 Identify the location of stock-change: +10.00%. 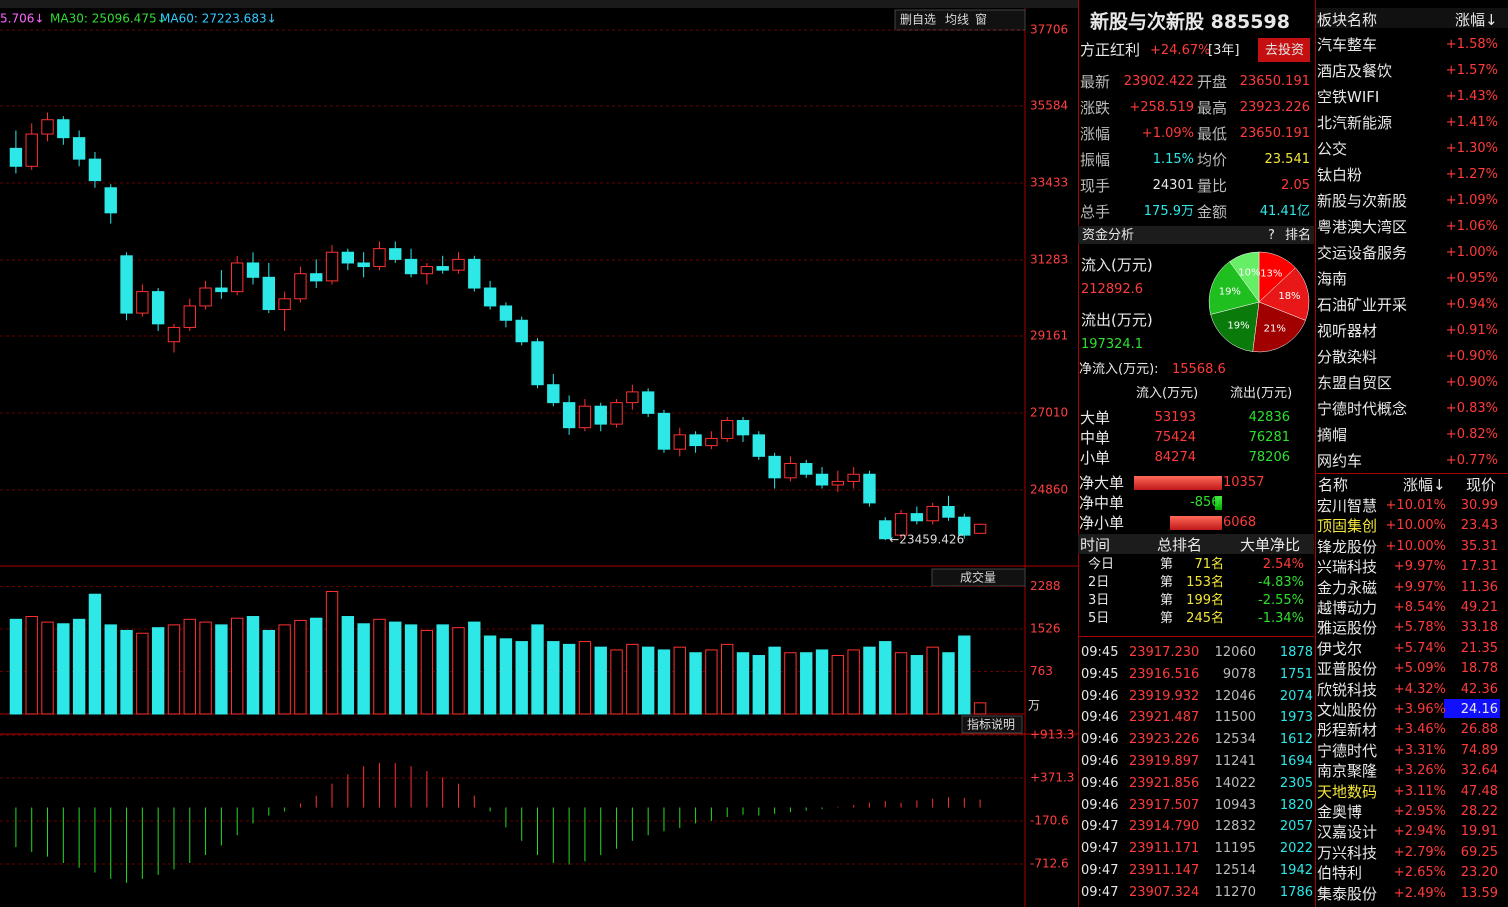
(1415, 526).